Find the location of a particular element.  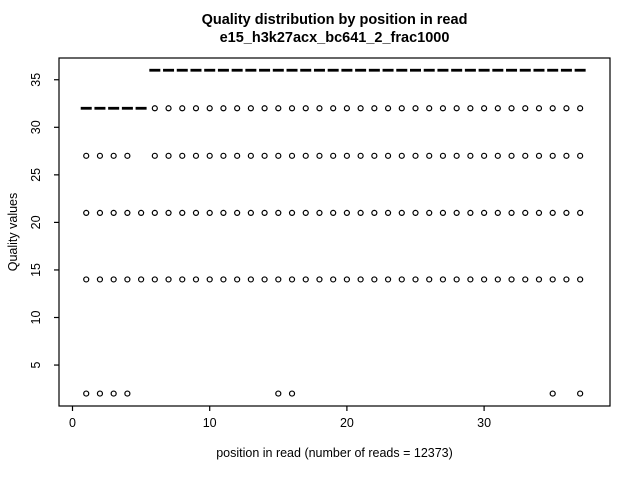

y-tick-label: 35 is located at coordinates (36, 80).